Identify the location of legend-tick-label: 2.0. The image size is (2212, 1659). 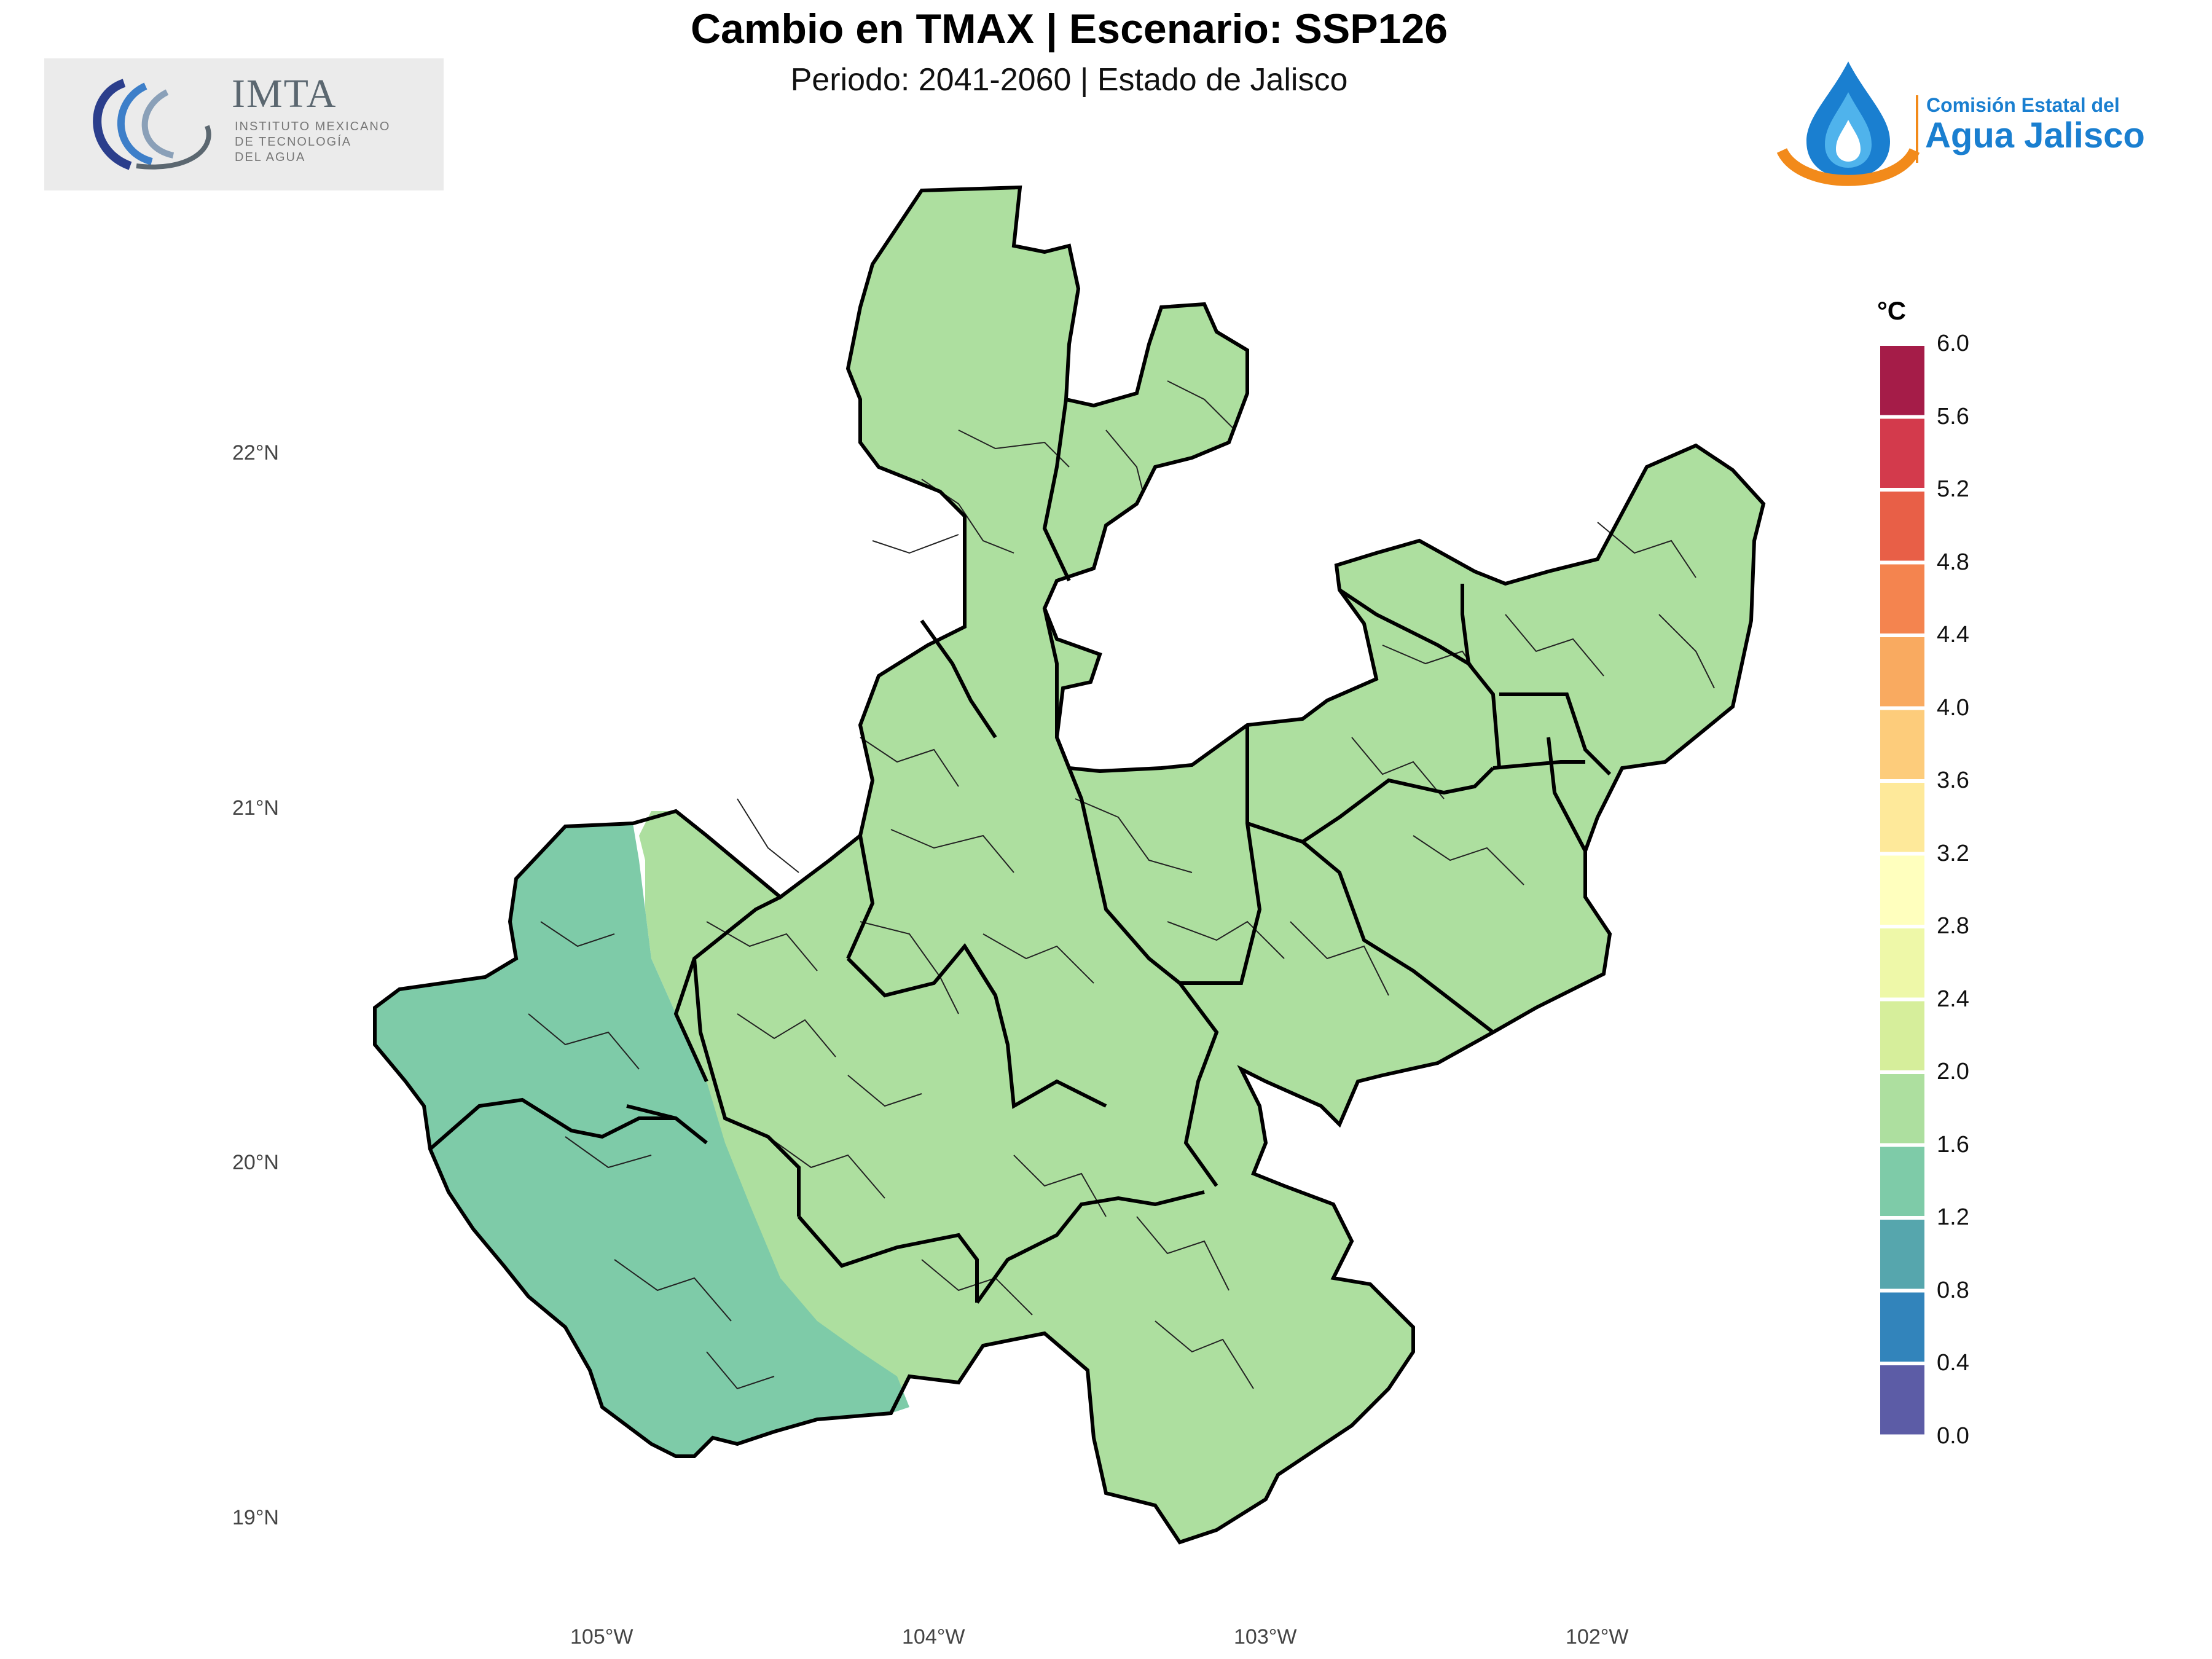
(1953, 1071).